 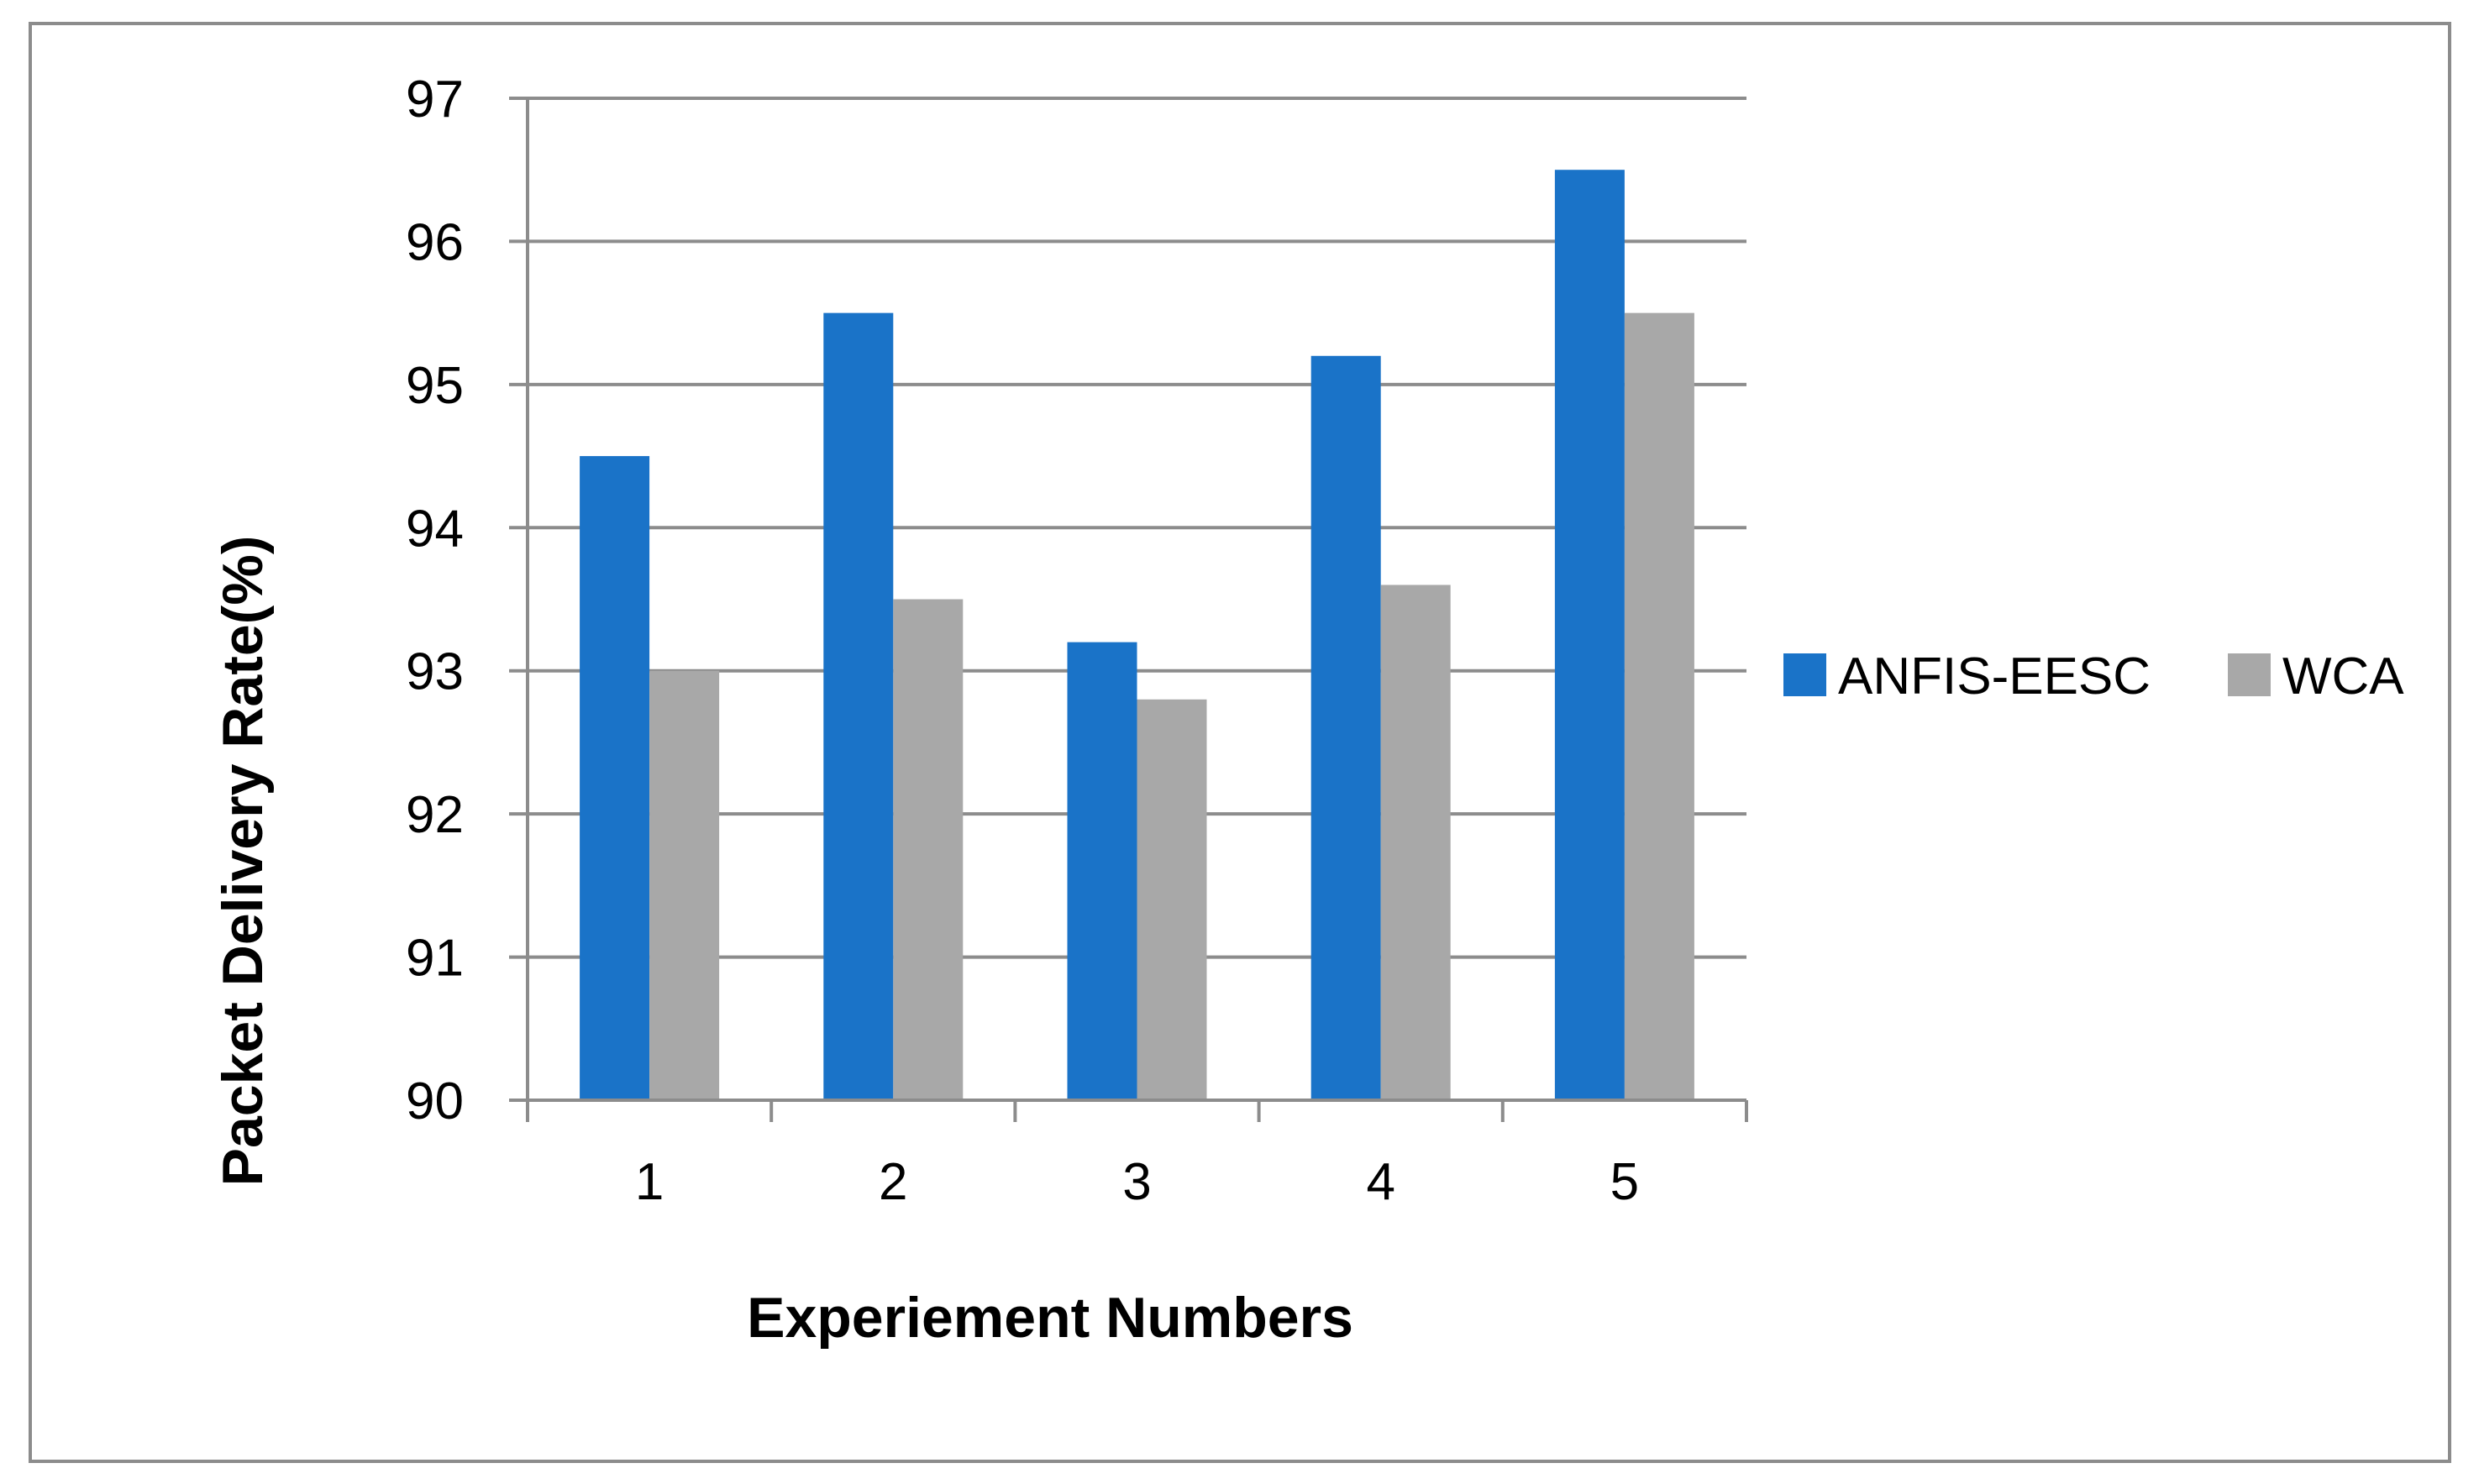 What do you see at coordinates (1380, 1182) in the screenshot?
I see `x-tick-label-4: 4` at bounding box center [1380, 1182].